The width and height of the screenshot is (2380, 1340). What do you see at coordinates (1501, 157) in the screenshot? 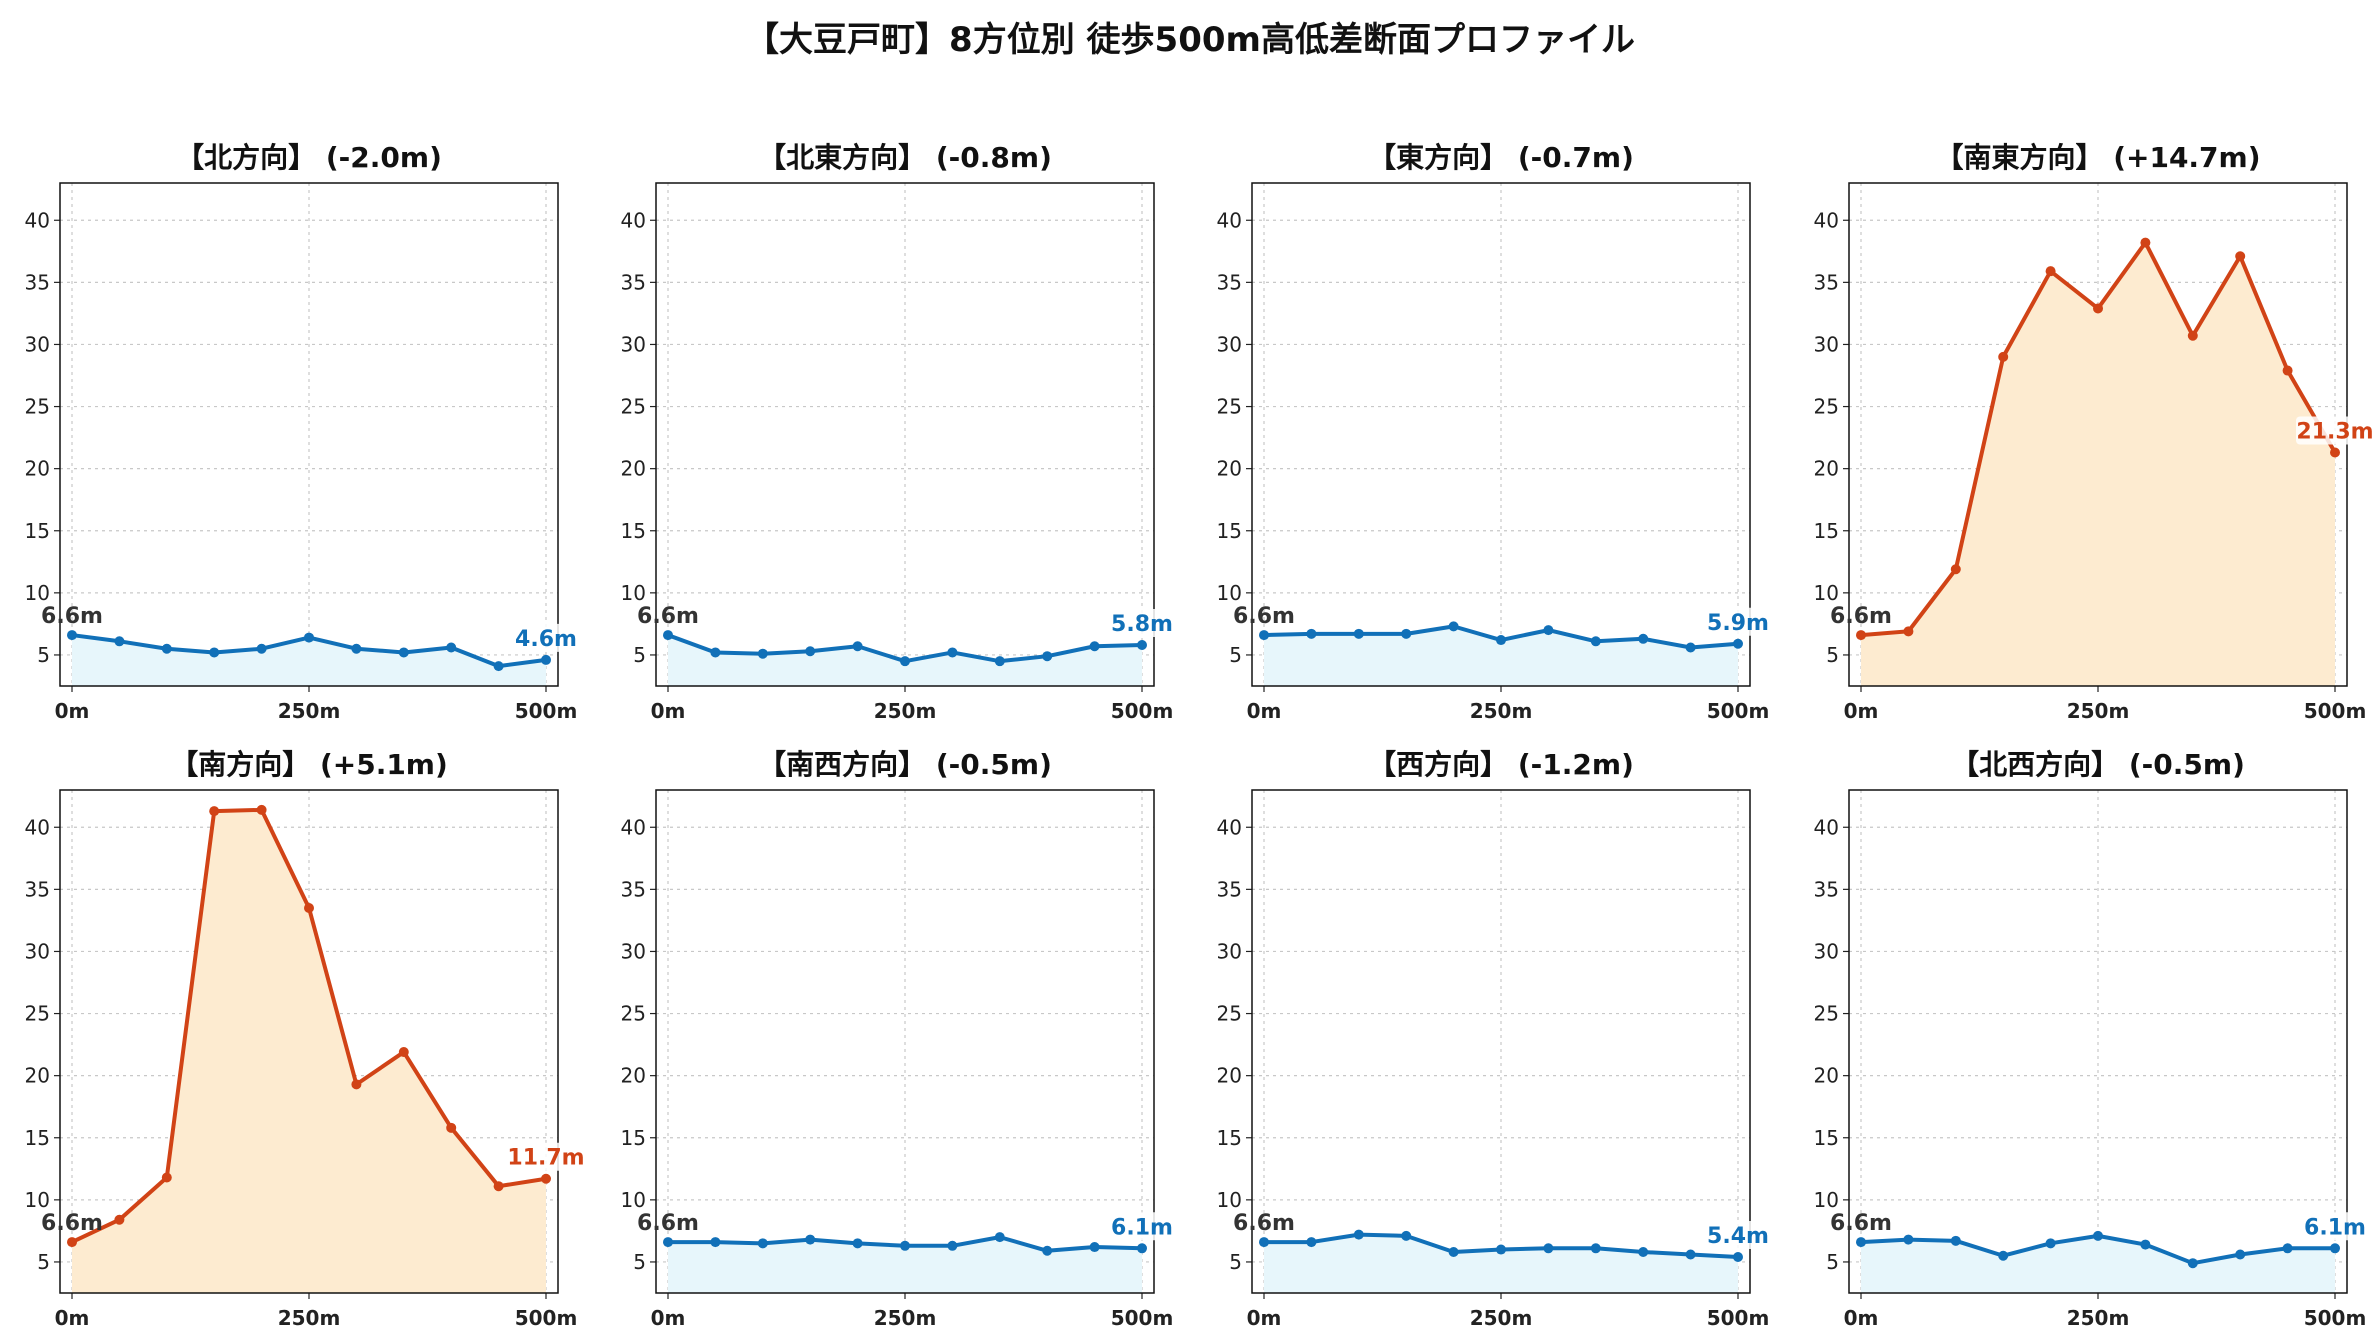
I see `panel-title: 【東方向】 (-0.7m)` at bounding box center [1501, 157].